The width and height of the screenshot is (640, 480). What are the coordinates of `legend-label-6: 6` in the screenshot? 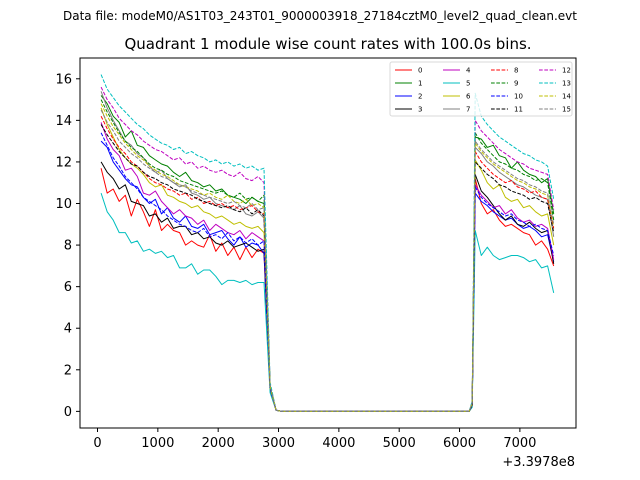 It's located at (468, 97).